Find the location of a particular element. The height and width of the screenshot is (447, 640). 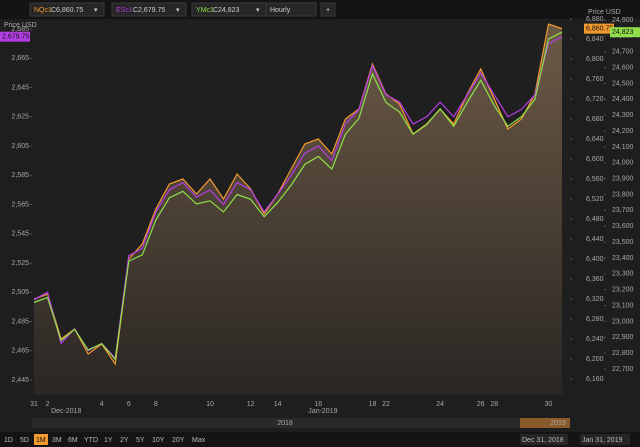

y-tick-label: 6,440 is located at coordinates (595, 239).